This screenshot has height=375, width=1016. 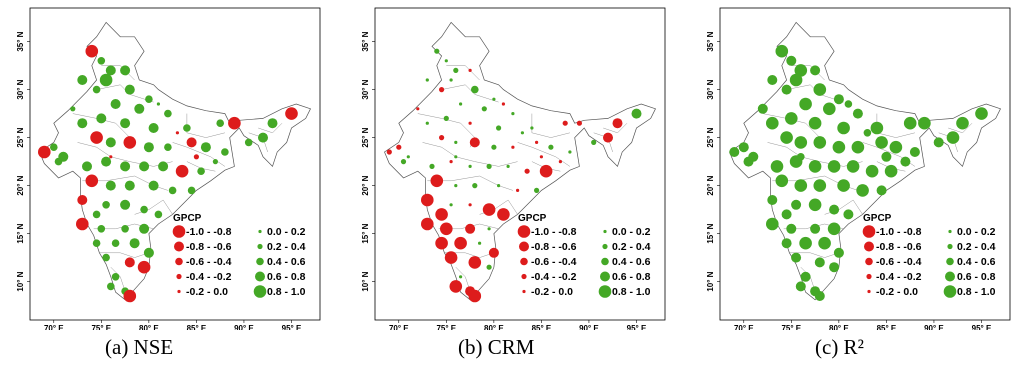 What do you see at coordinates (710, 233) in the screenshot?
I see `y-tick-label: 15° N` at bounding box center [710, 233].